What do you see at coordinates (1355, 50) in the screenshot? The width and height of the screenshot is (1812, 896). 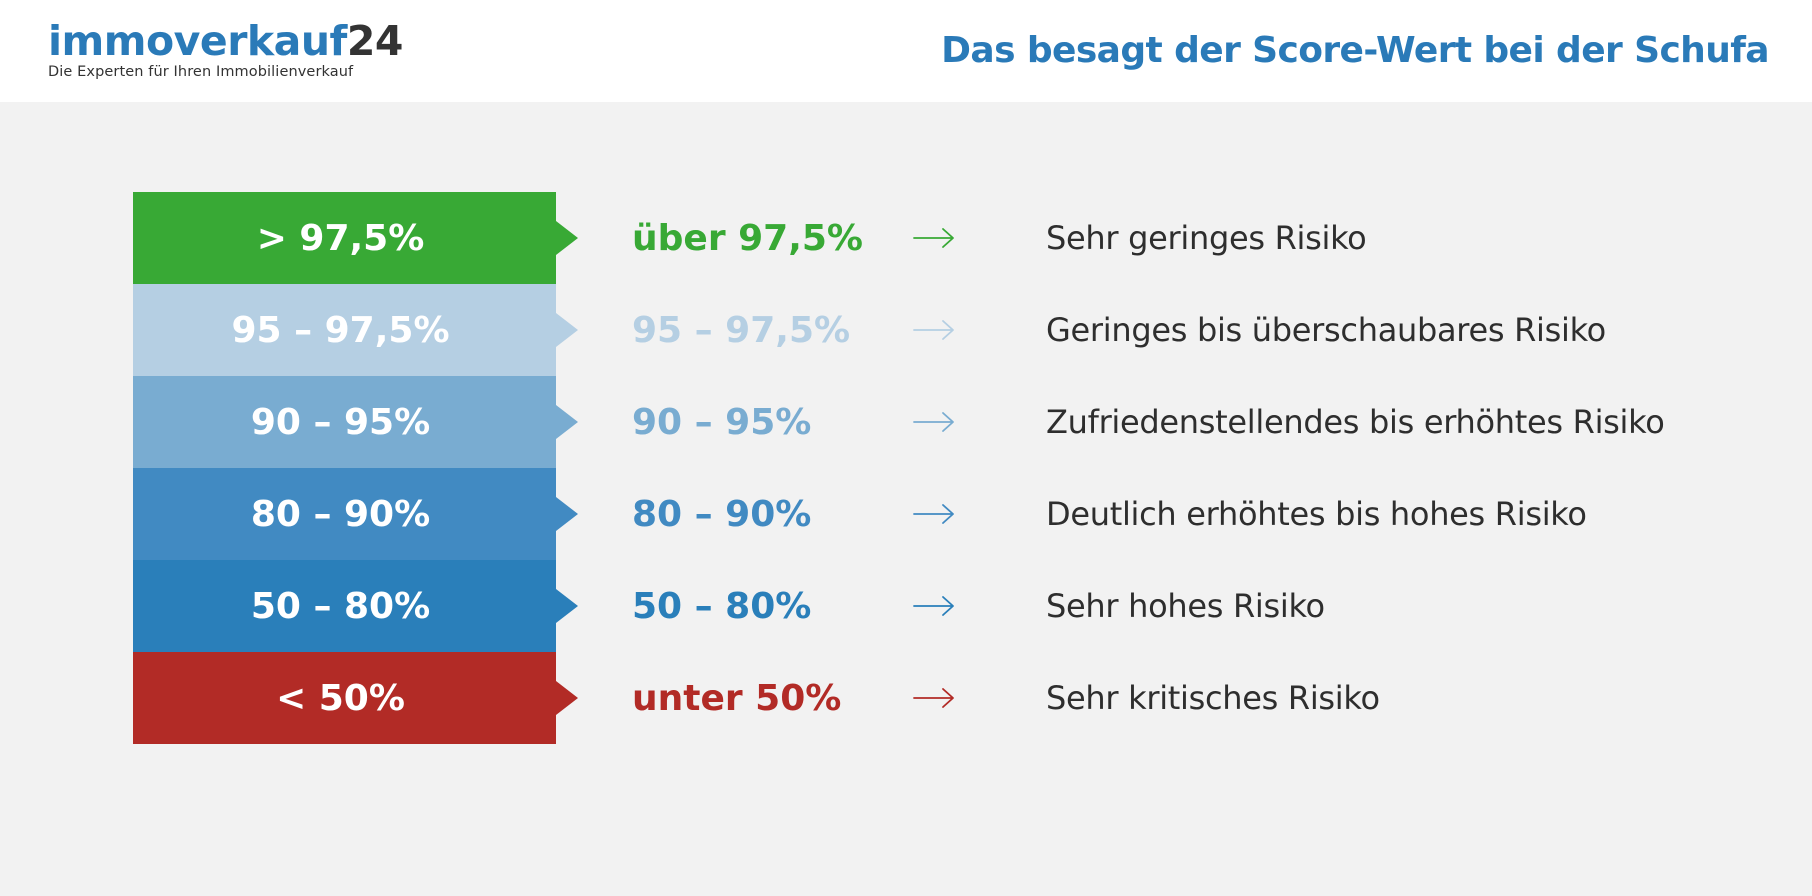 I see `page-title: Das besagt der Score-Wert bei der Schufa` at bounding box center [1355, 50].